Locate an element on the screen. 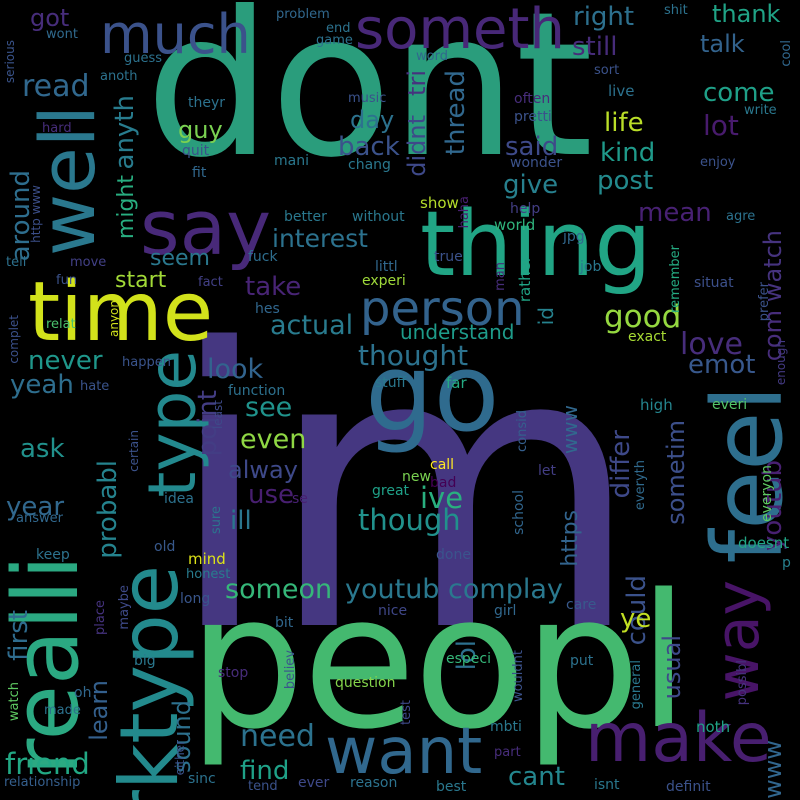 The height and width of the screenshot is (800, 800). cloud-word-experi: experi is located at coordinates (384, 281).